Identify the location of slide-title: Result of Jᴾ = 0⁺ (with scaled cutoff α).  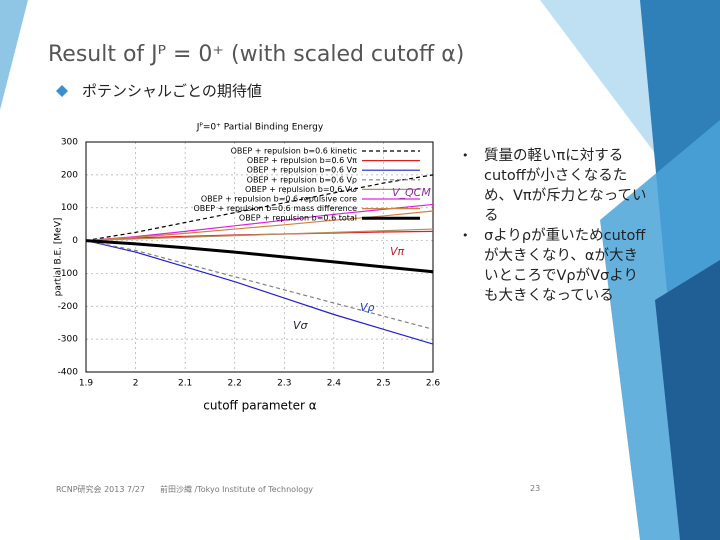
(256, 54).